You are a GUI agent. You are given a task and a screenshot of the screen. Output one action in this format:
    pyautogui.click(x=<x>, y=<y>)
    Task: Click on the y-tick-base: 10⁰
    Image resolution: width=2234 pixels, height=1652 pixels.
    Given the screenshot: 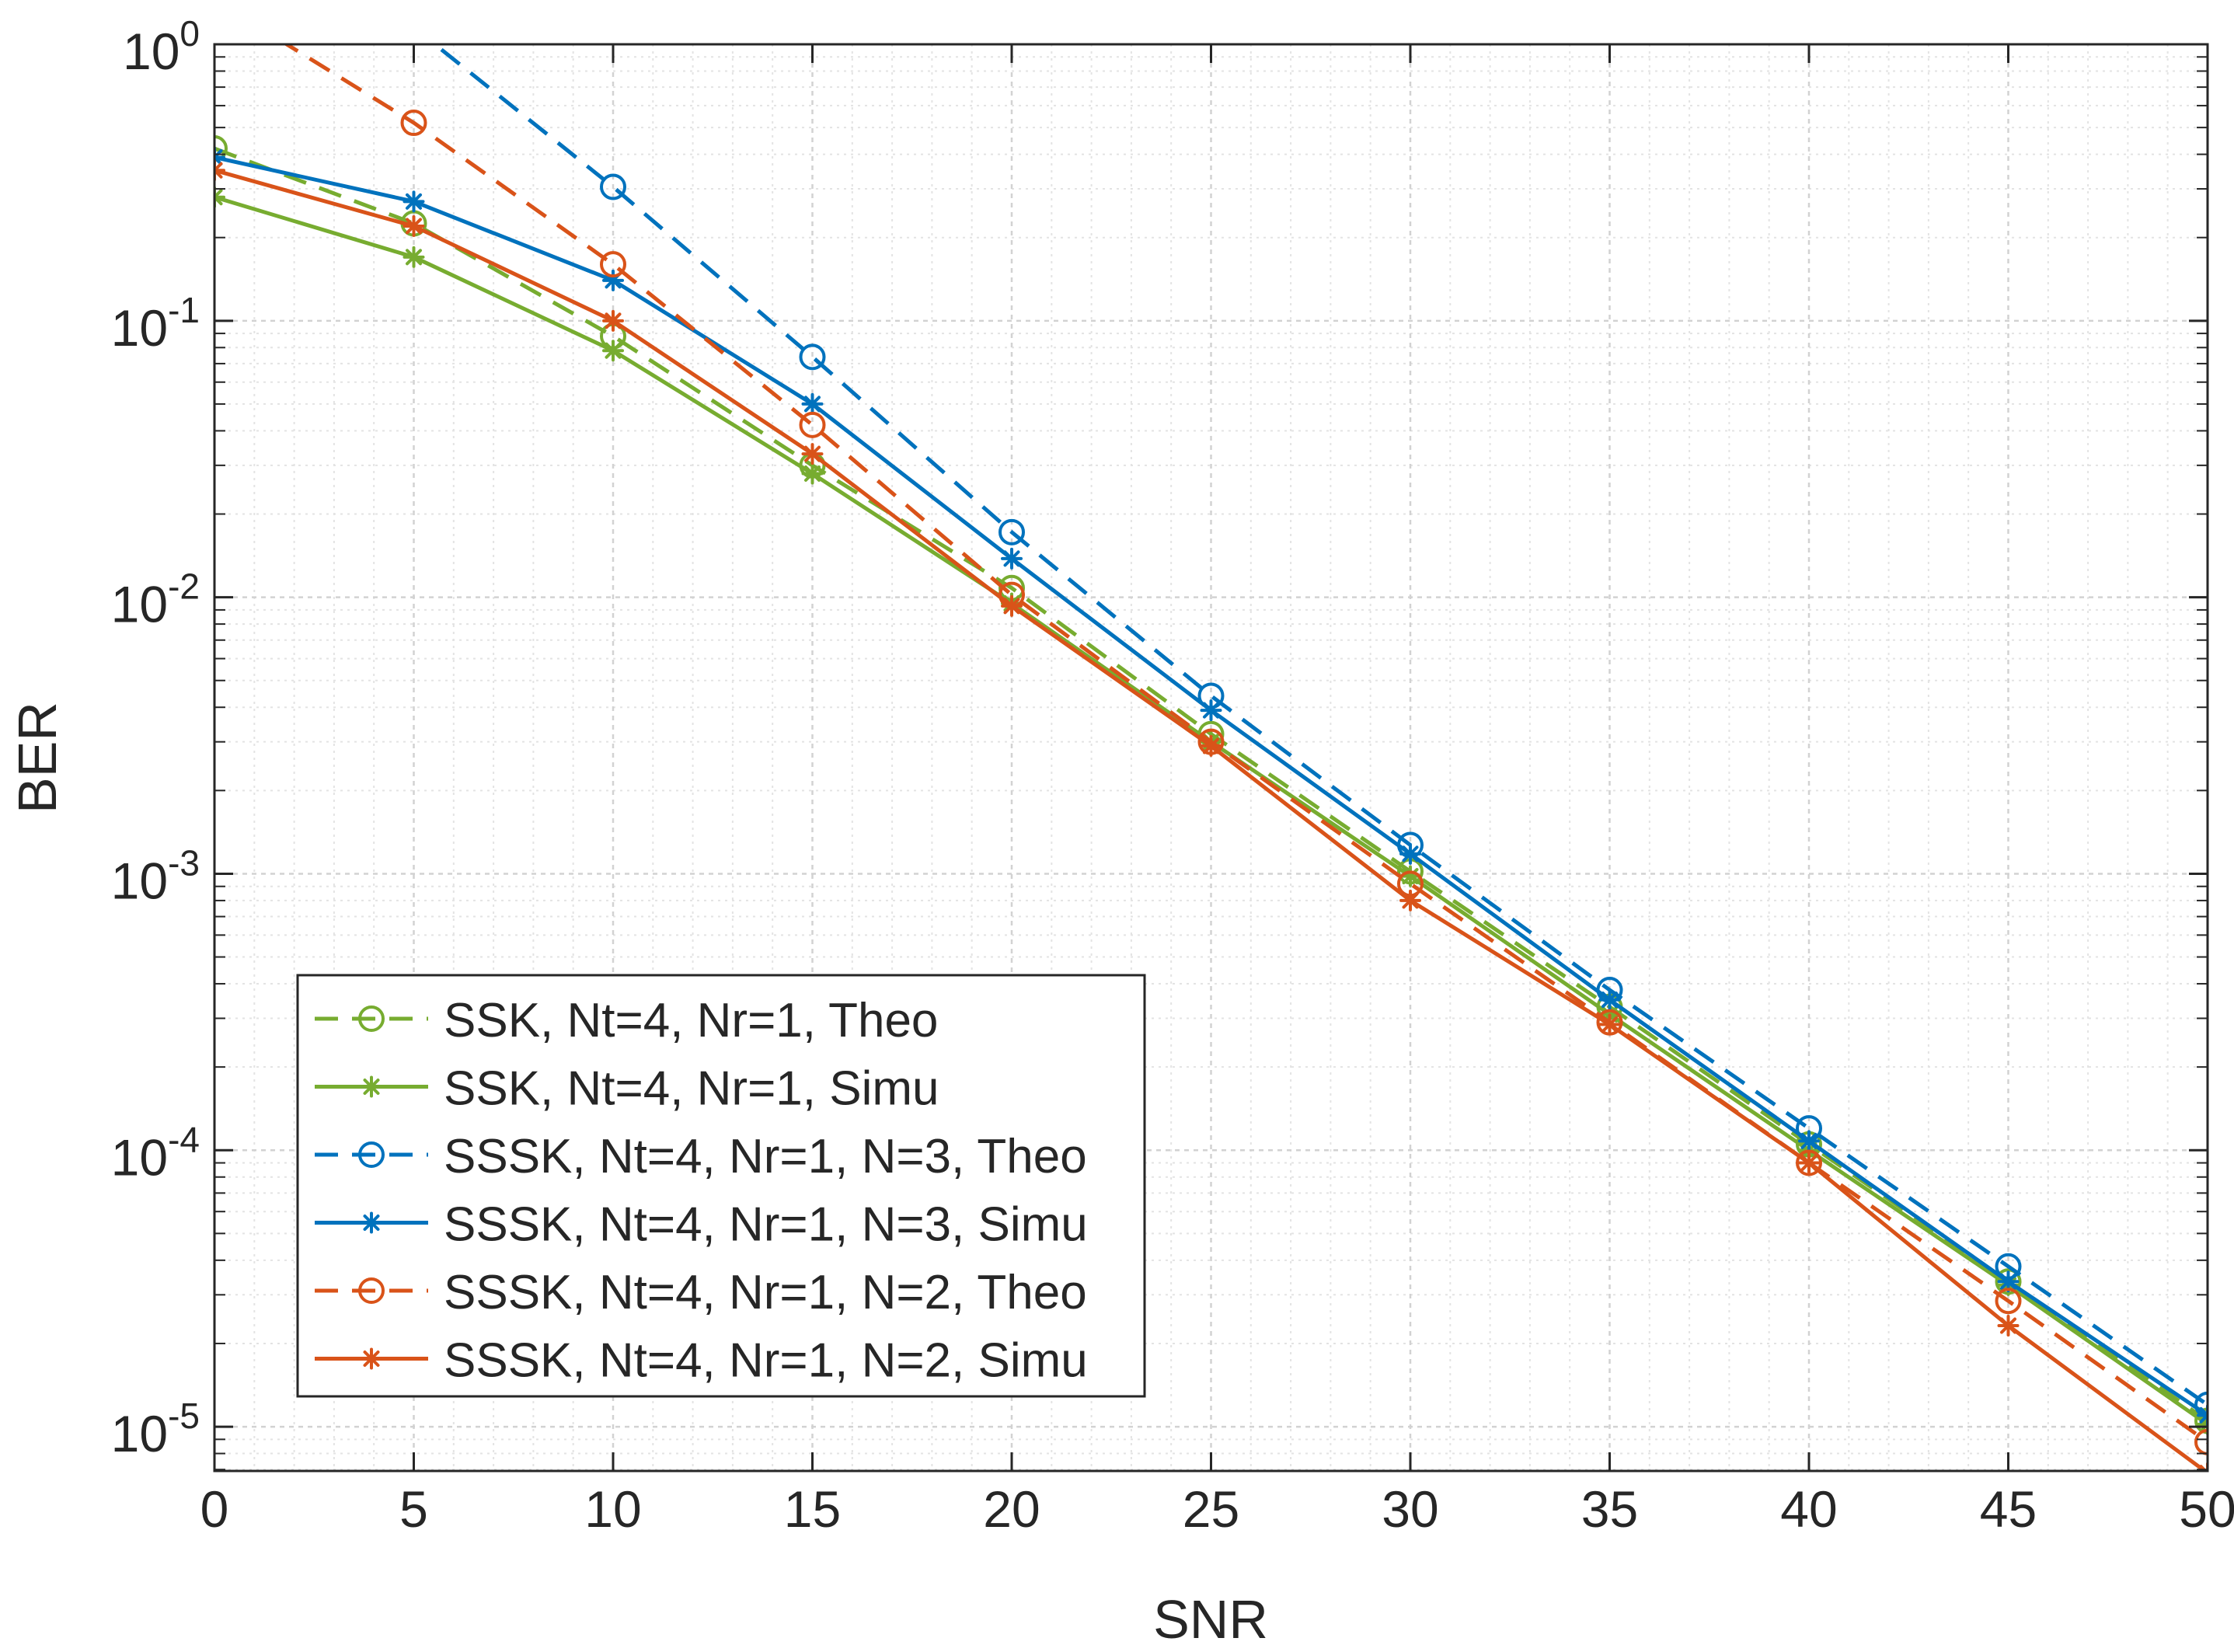 What is the action you would take?
    pyautogui.click(x=161, y=46)
    